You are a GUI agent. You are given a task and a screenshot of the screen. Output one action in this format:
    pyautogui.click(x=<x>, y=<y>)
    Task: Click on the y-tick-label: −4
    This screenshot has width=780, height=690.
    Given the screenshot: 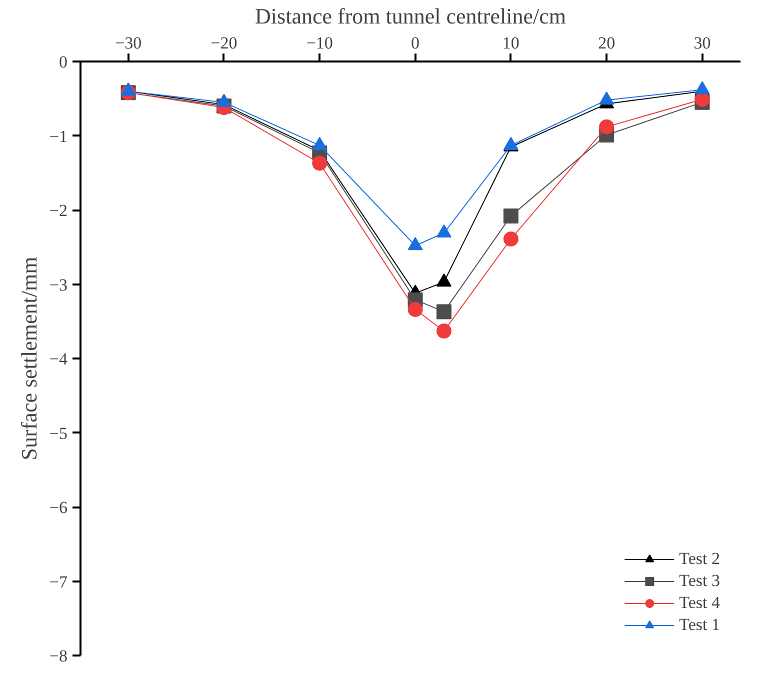 What is the action you would take?
    pyautogui.click(x=58, y=359)
    